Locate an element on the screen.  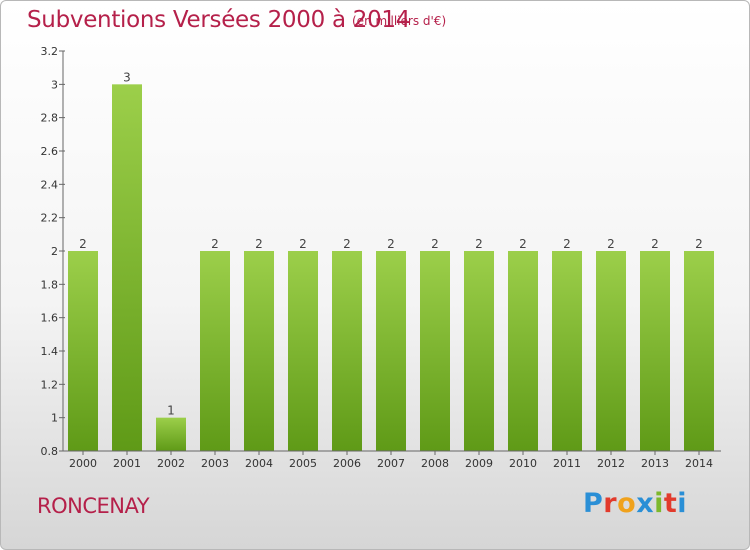
y-tick-label-1.4: 1.4 is located at coordinates (50, 351).